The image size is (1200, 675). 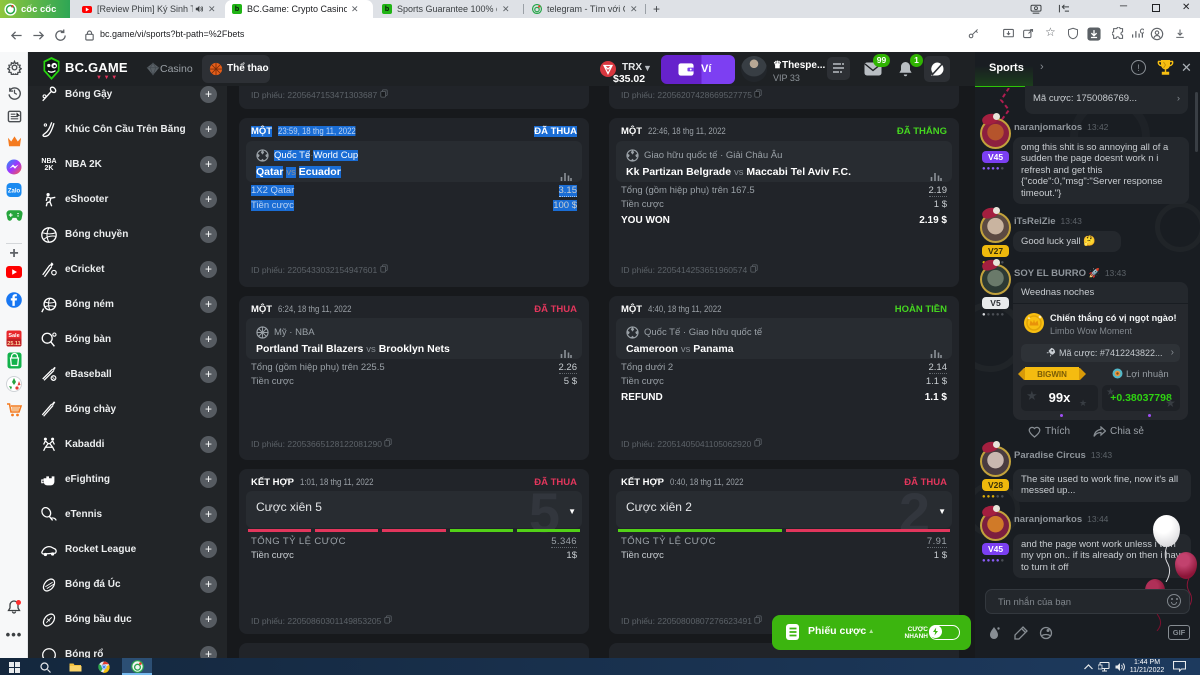 I want to click on svg-text: Sale, so click(x=13, y=336).